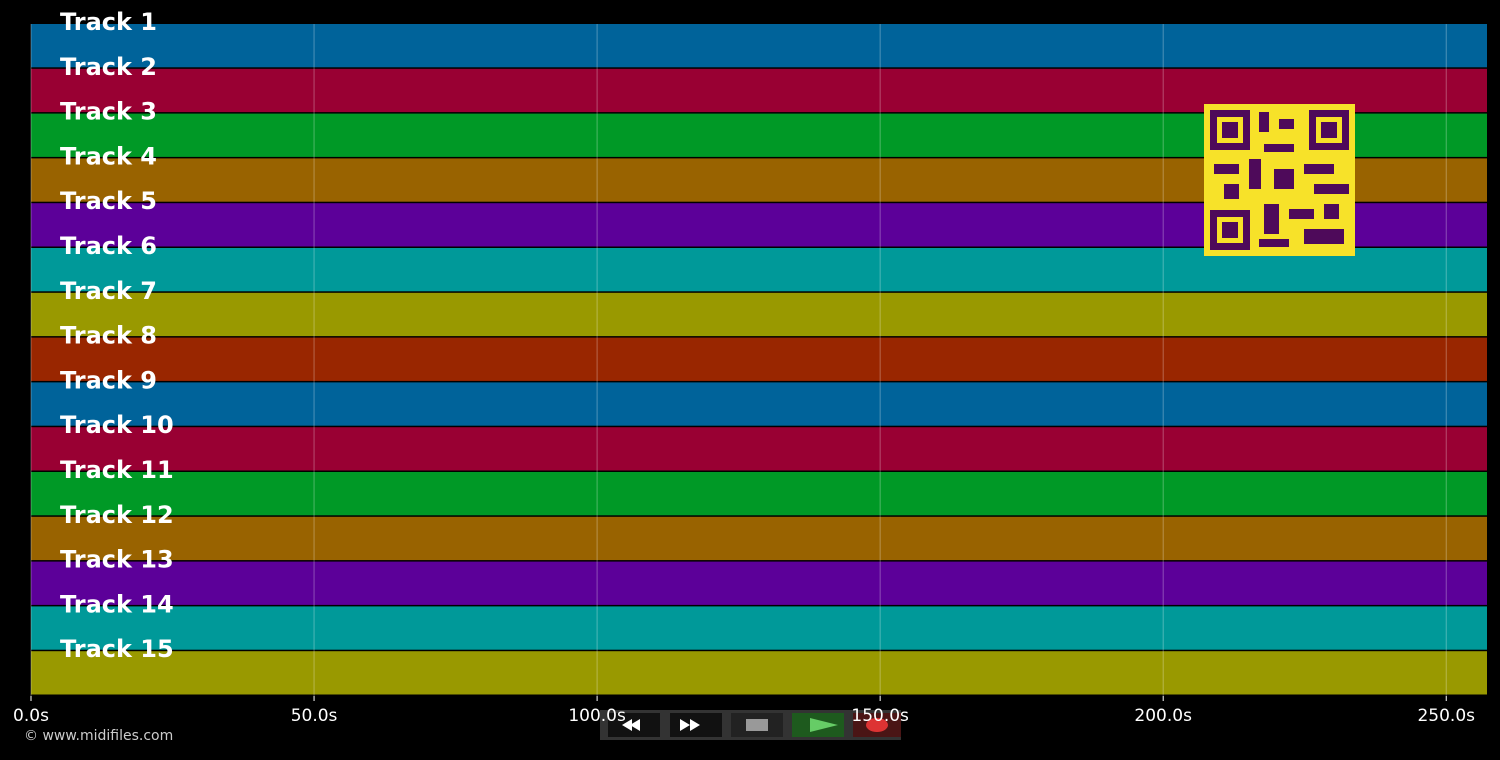 Image resolution: width=1500 pixels, height=760 pixels. I want to click on record-icon, so click(877, 725).